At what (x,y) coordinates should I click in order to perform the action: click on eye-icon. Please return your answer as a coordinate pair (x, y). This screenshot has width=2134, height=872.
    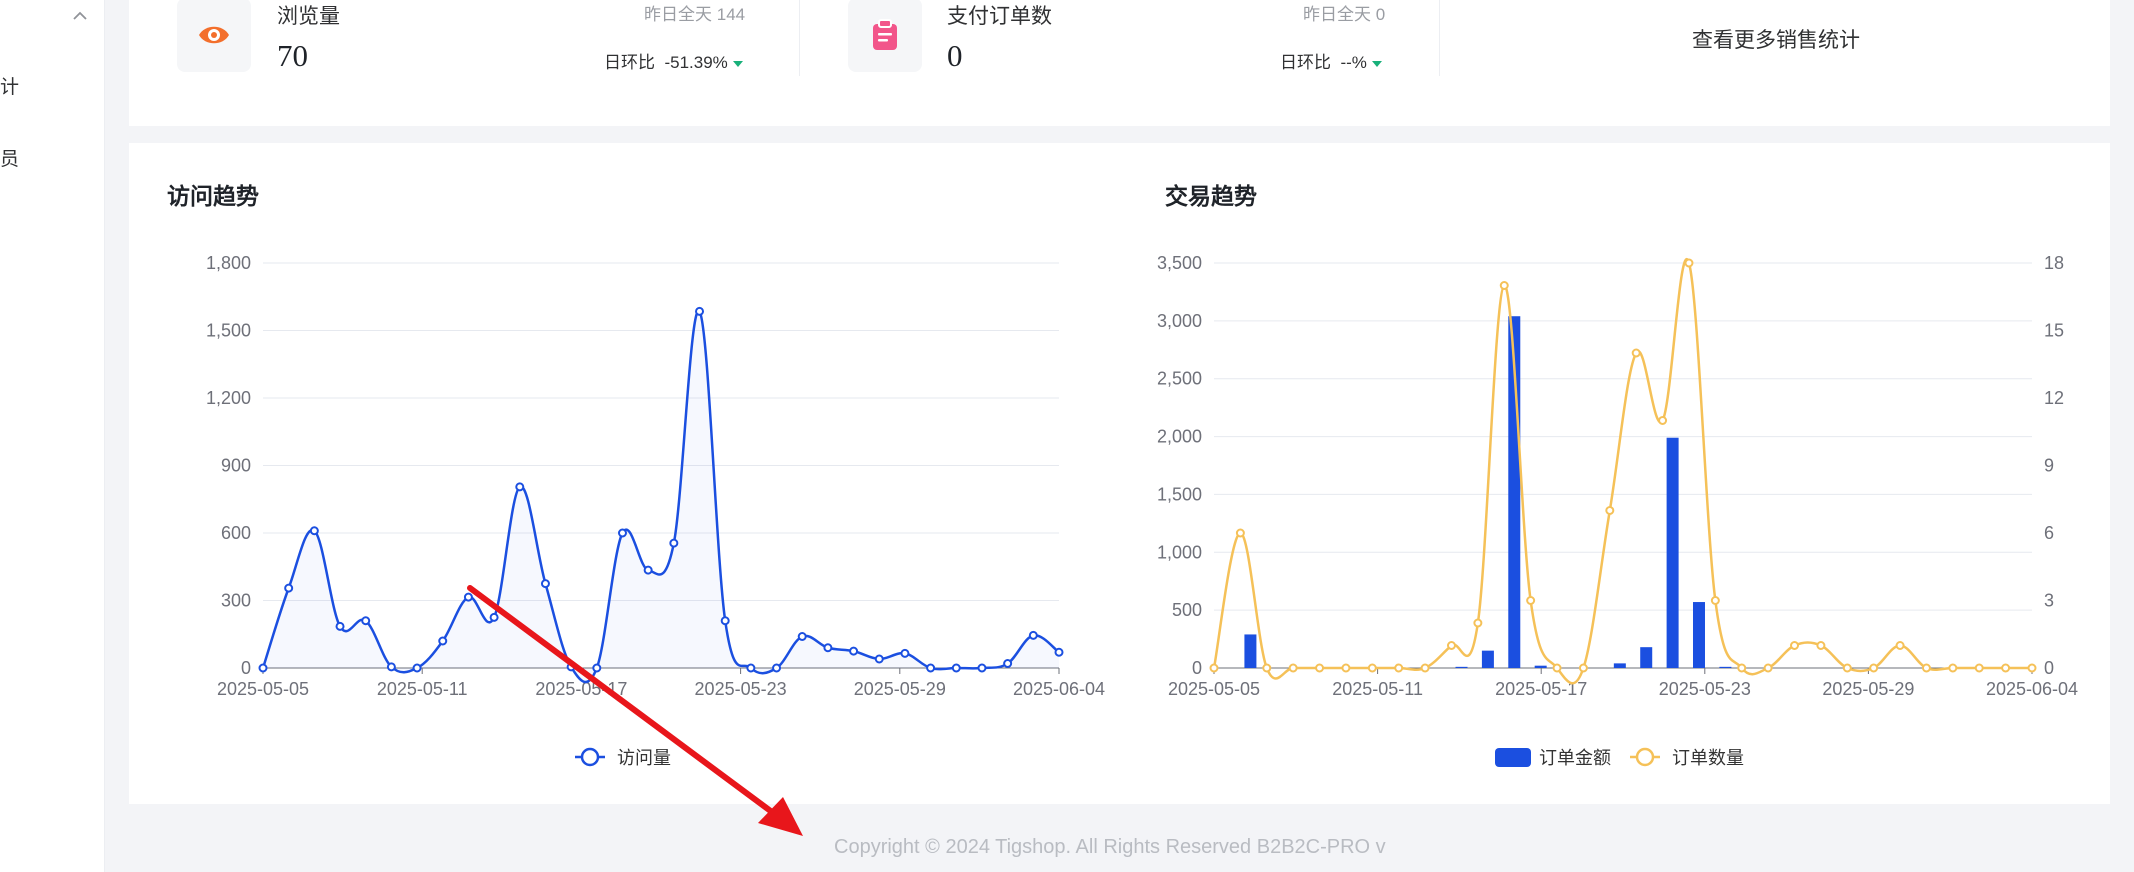
    Looking at the image, I should click on (214, 35).